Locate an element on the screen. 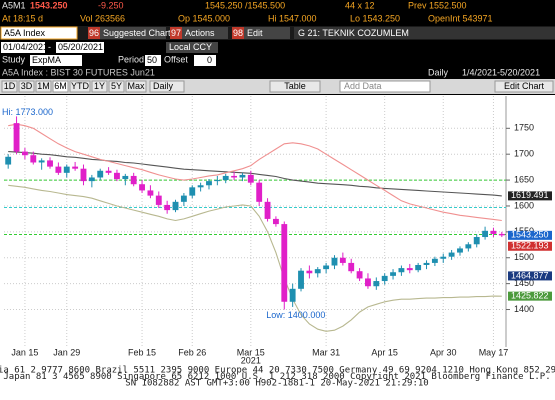 The width and height of the screenshot is (555, 400). period-option: 1M is located at coordinates (43, 86).